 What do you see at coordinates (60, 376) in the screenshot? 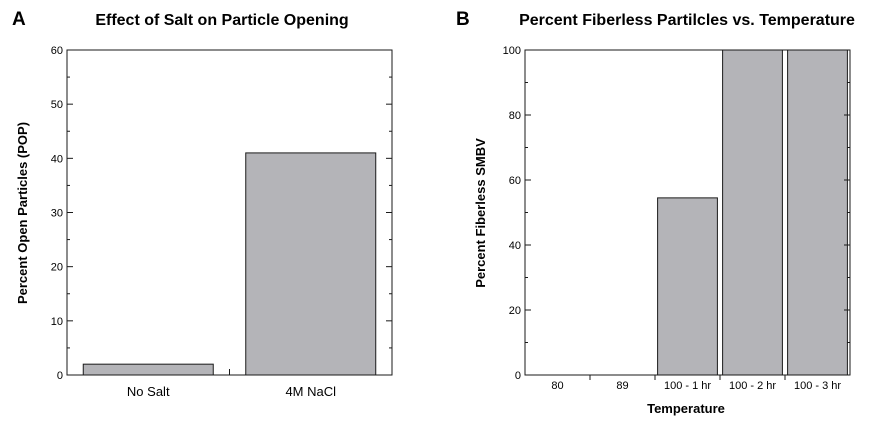
I see `panel-a-y-tick-label-0: 0` at bounding box center [60, 376].